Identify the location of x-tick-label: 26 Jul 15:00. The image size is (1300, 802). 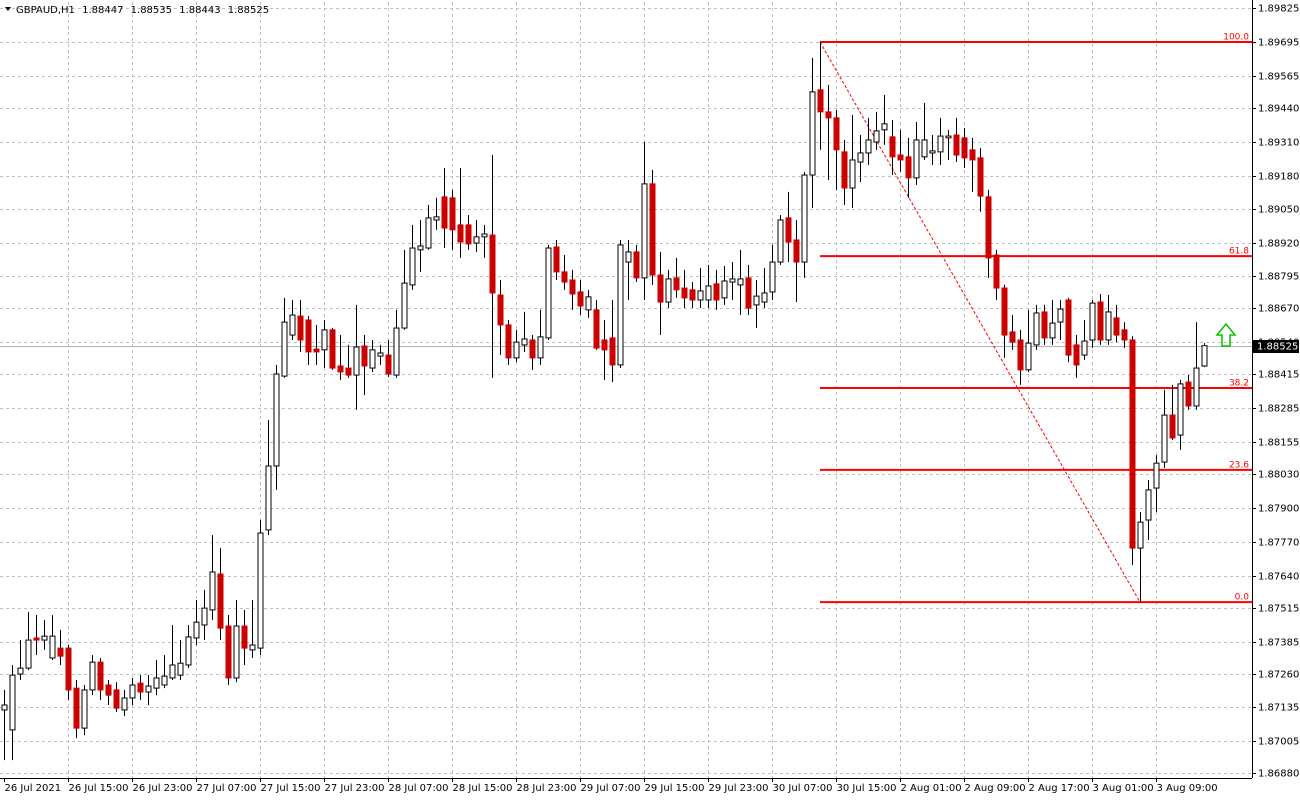
(99, 788).